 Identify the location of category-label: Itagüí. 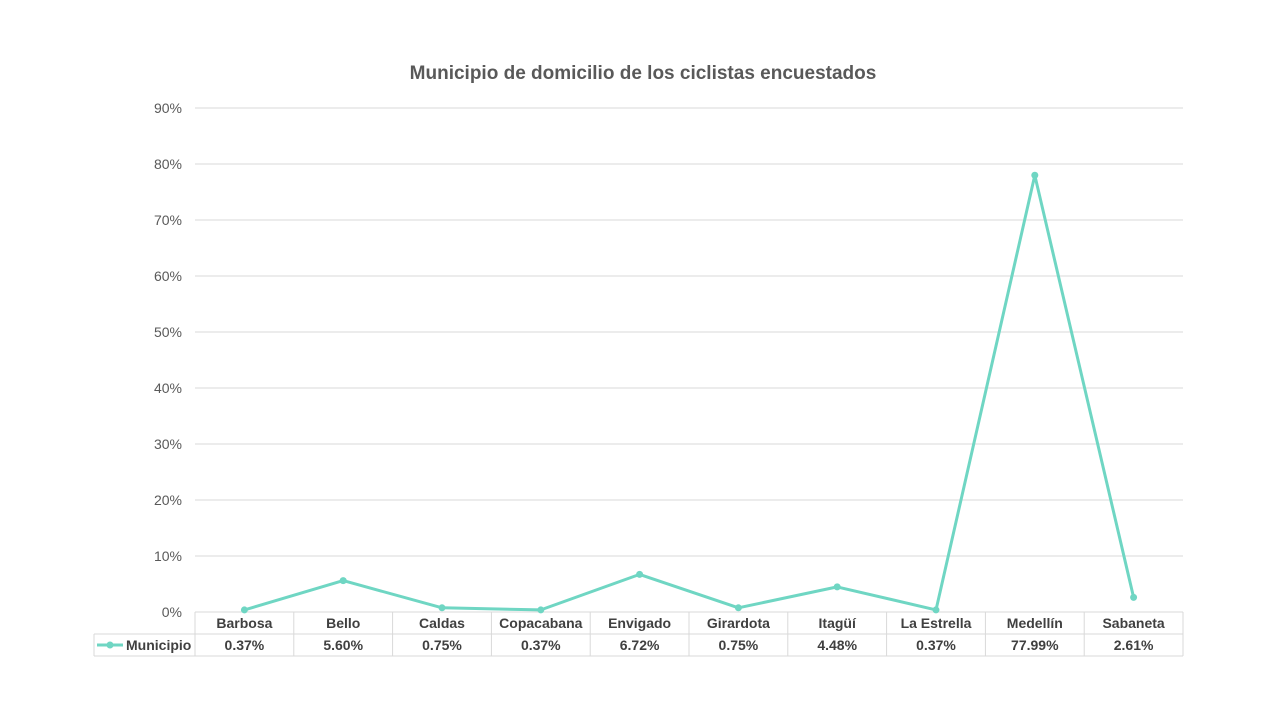
(838, 623).